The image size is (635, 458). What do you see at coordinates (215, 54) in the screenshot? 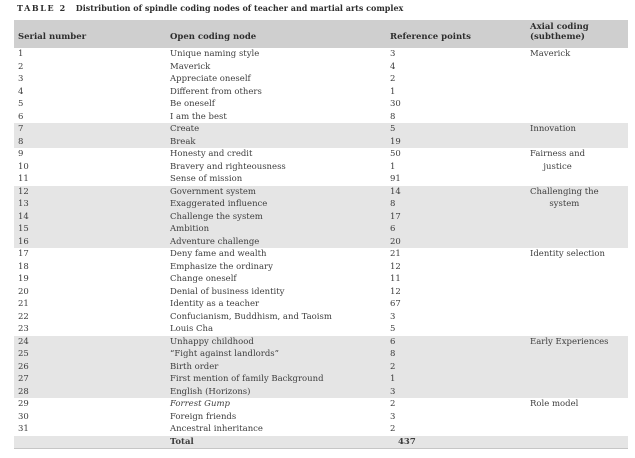
I see `open-coding-node-cell: Unique naming style` at bounding box center [215, 54].